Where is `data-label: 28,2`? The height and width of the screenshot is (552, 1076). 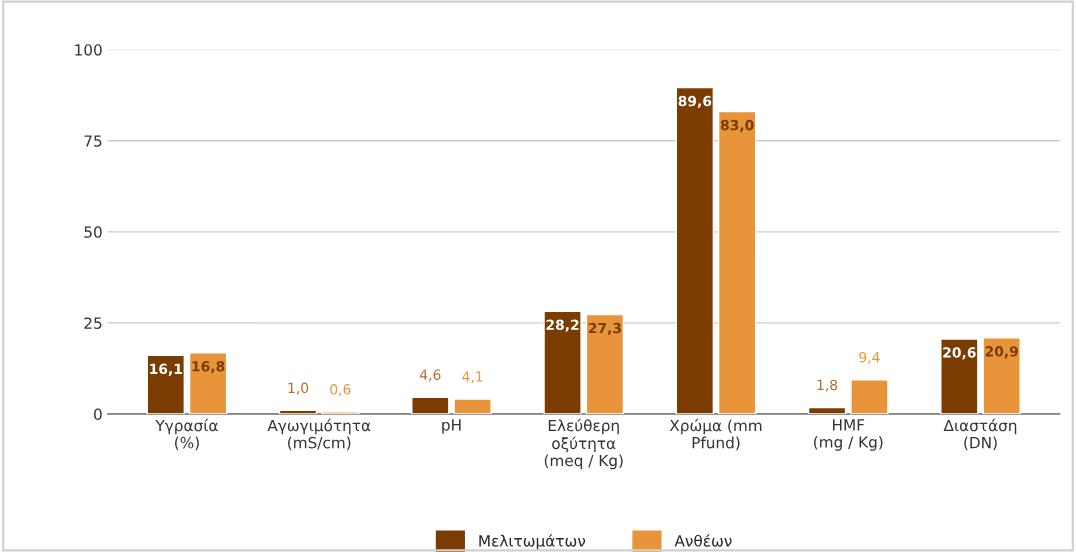
data-label: 28,2 is located at coordinates (562, 325).